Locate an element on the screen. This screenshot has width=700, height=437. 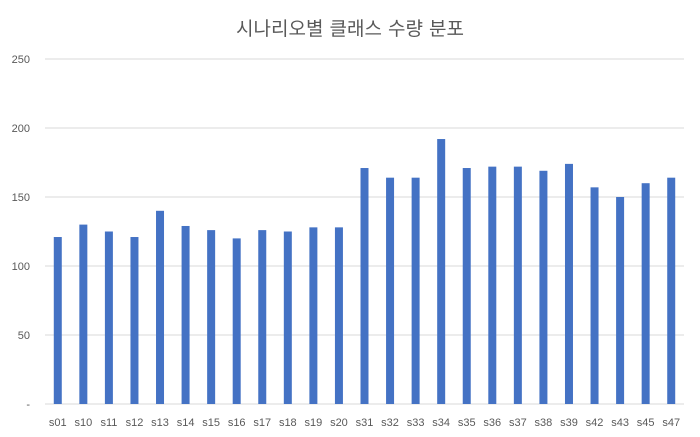
x-tick-label: s20 is located at coordinates (339, 423).